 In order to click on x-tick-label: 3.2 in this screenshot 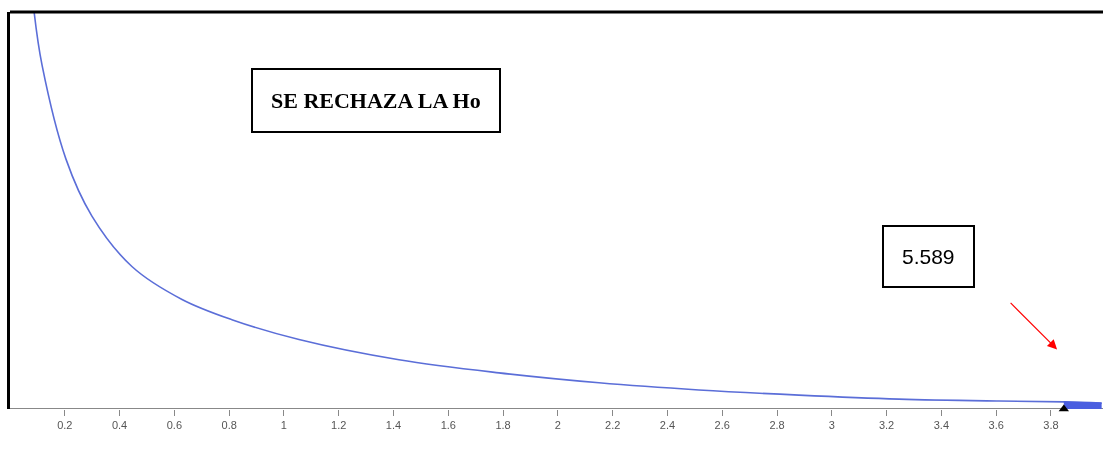, I will do `click(886, 425)`.